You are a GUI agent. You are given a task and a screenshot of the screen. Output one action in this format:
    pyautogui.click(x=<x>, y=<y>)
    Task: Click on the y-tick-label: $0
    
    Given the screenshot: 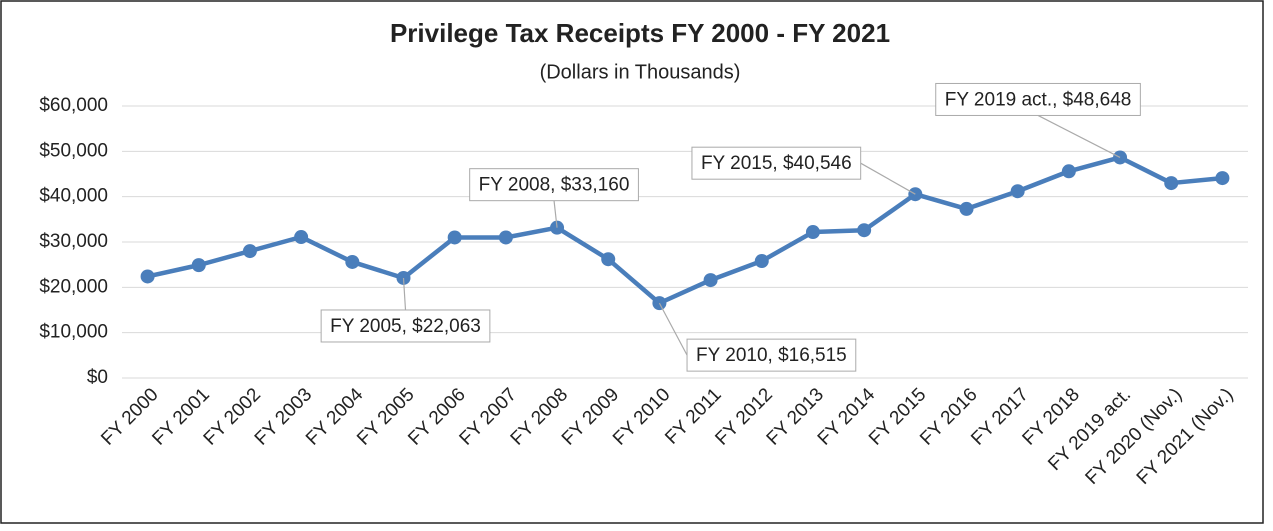 What is the action you would take?
    pyautogui.click(x=97, y=377)
    